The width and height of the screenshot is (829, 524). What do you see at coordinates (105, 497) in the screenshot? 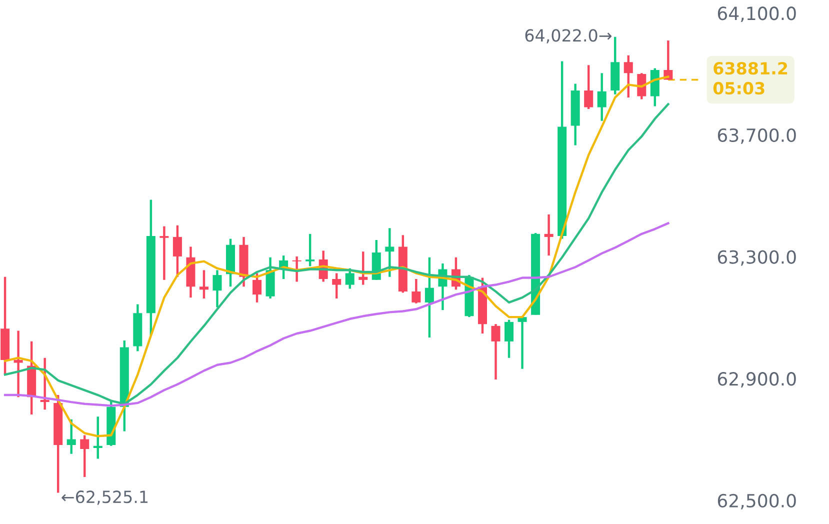
I see `annotation: ←62,525.1` at bounding box center [105, 497].